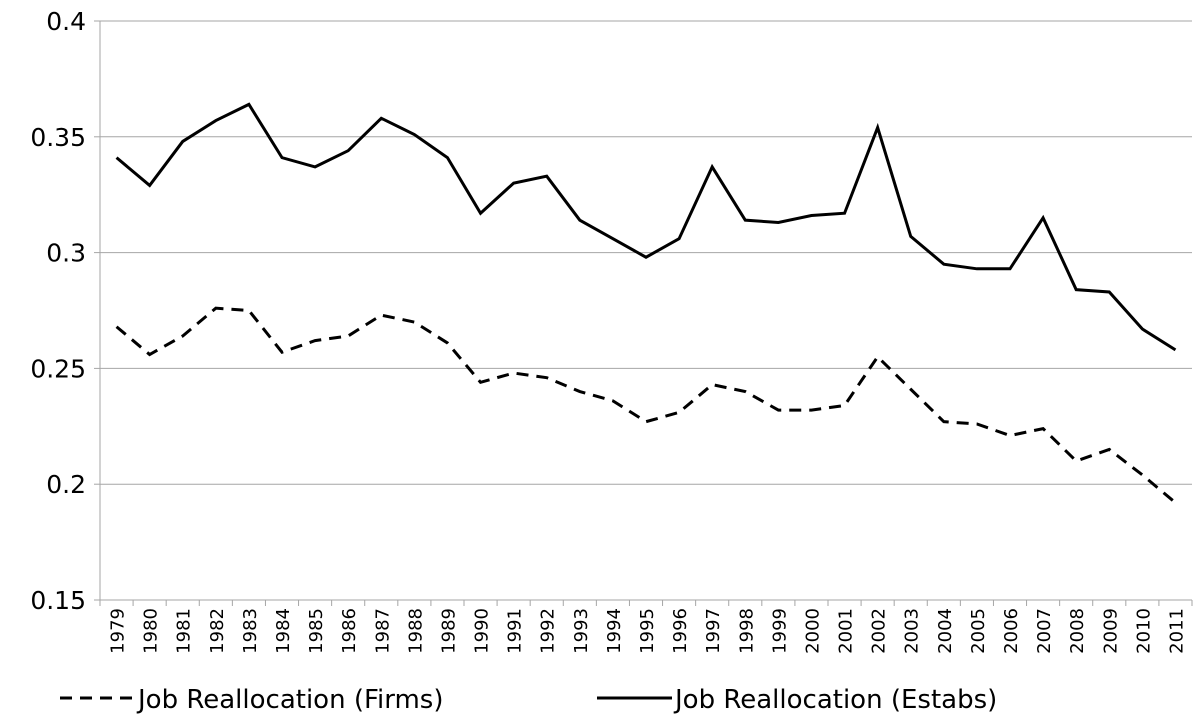 The width and height of the screenshot is (1201, 716). I want to click on y-tick-label: 0.4, so click(66, 21).